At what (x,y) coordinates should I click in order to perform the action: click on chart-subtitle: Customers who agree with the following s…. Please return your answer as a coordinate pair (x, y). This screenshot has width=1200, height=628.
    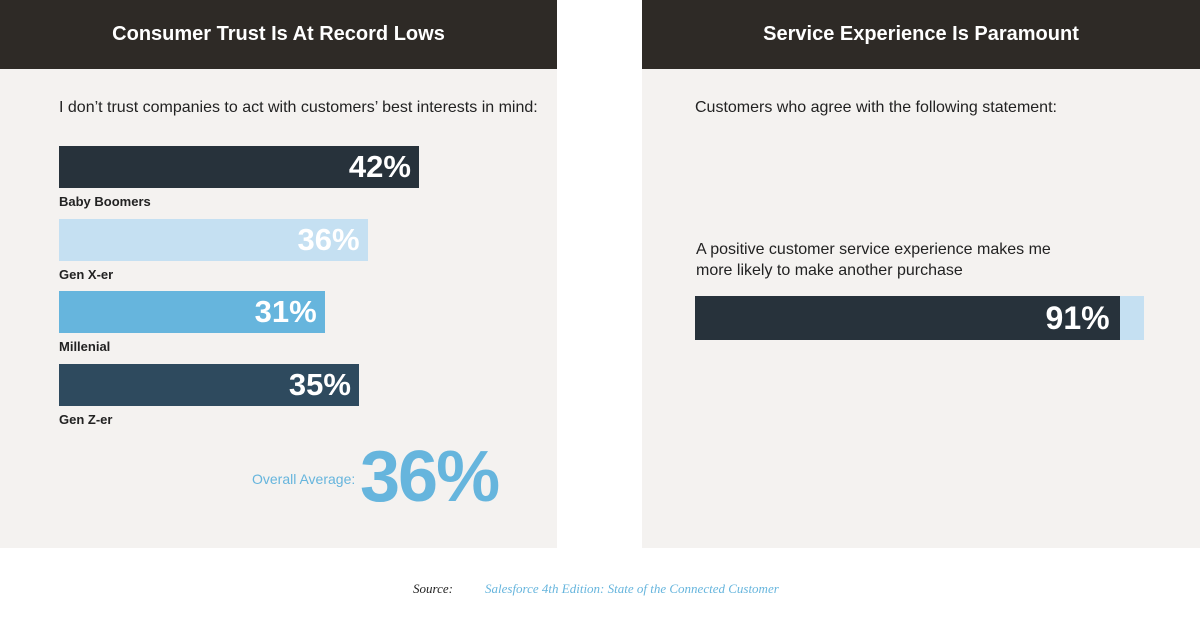
    Looking at the image, I should click on (876, 107).